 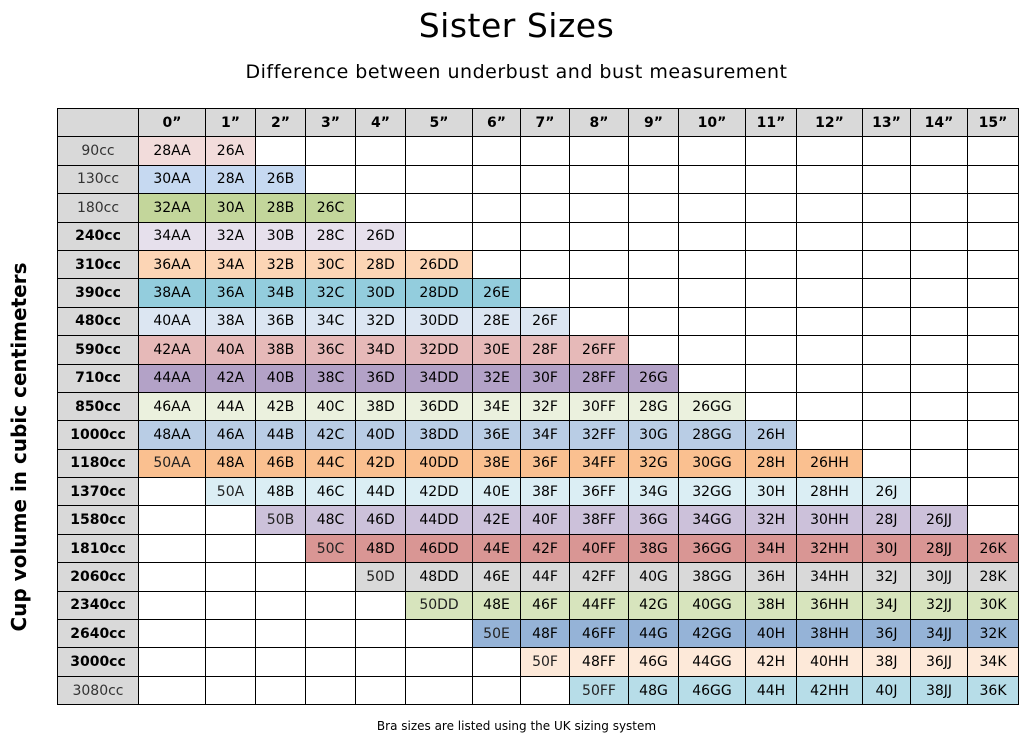 What do you see at coordinates (653, 463) in the screenshot?
I see `size-cell: 32G` at bounding box center [653, 463].